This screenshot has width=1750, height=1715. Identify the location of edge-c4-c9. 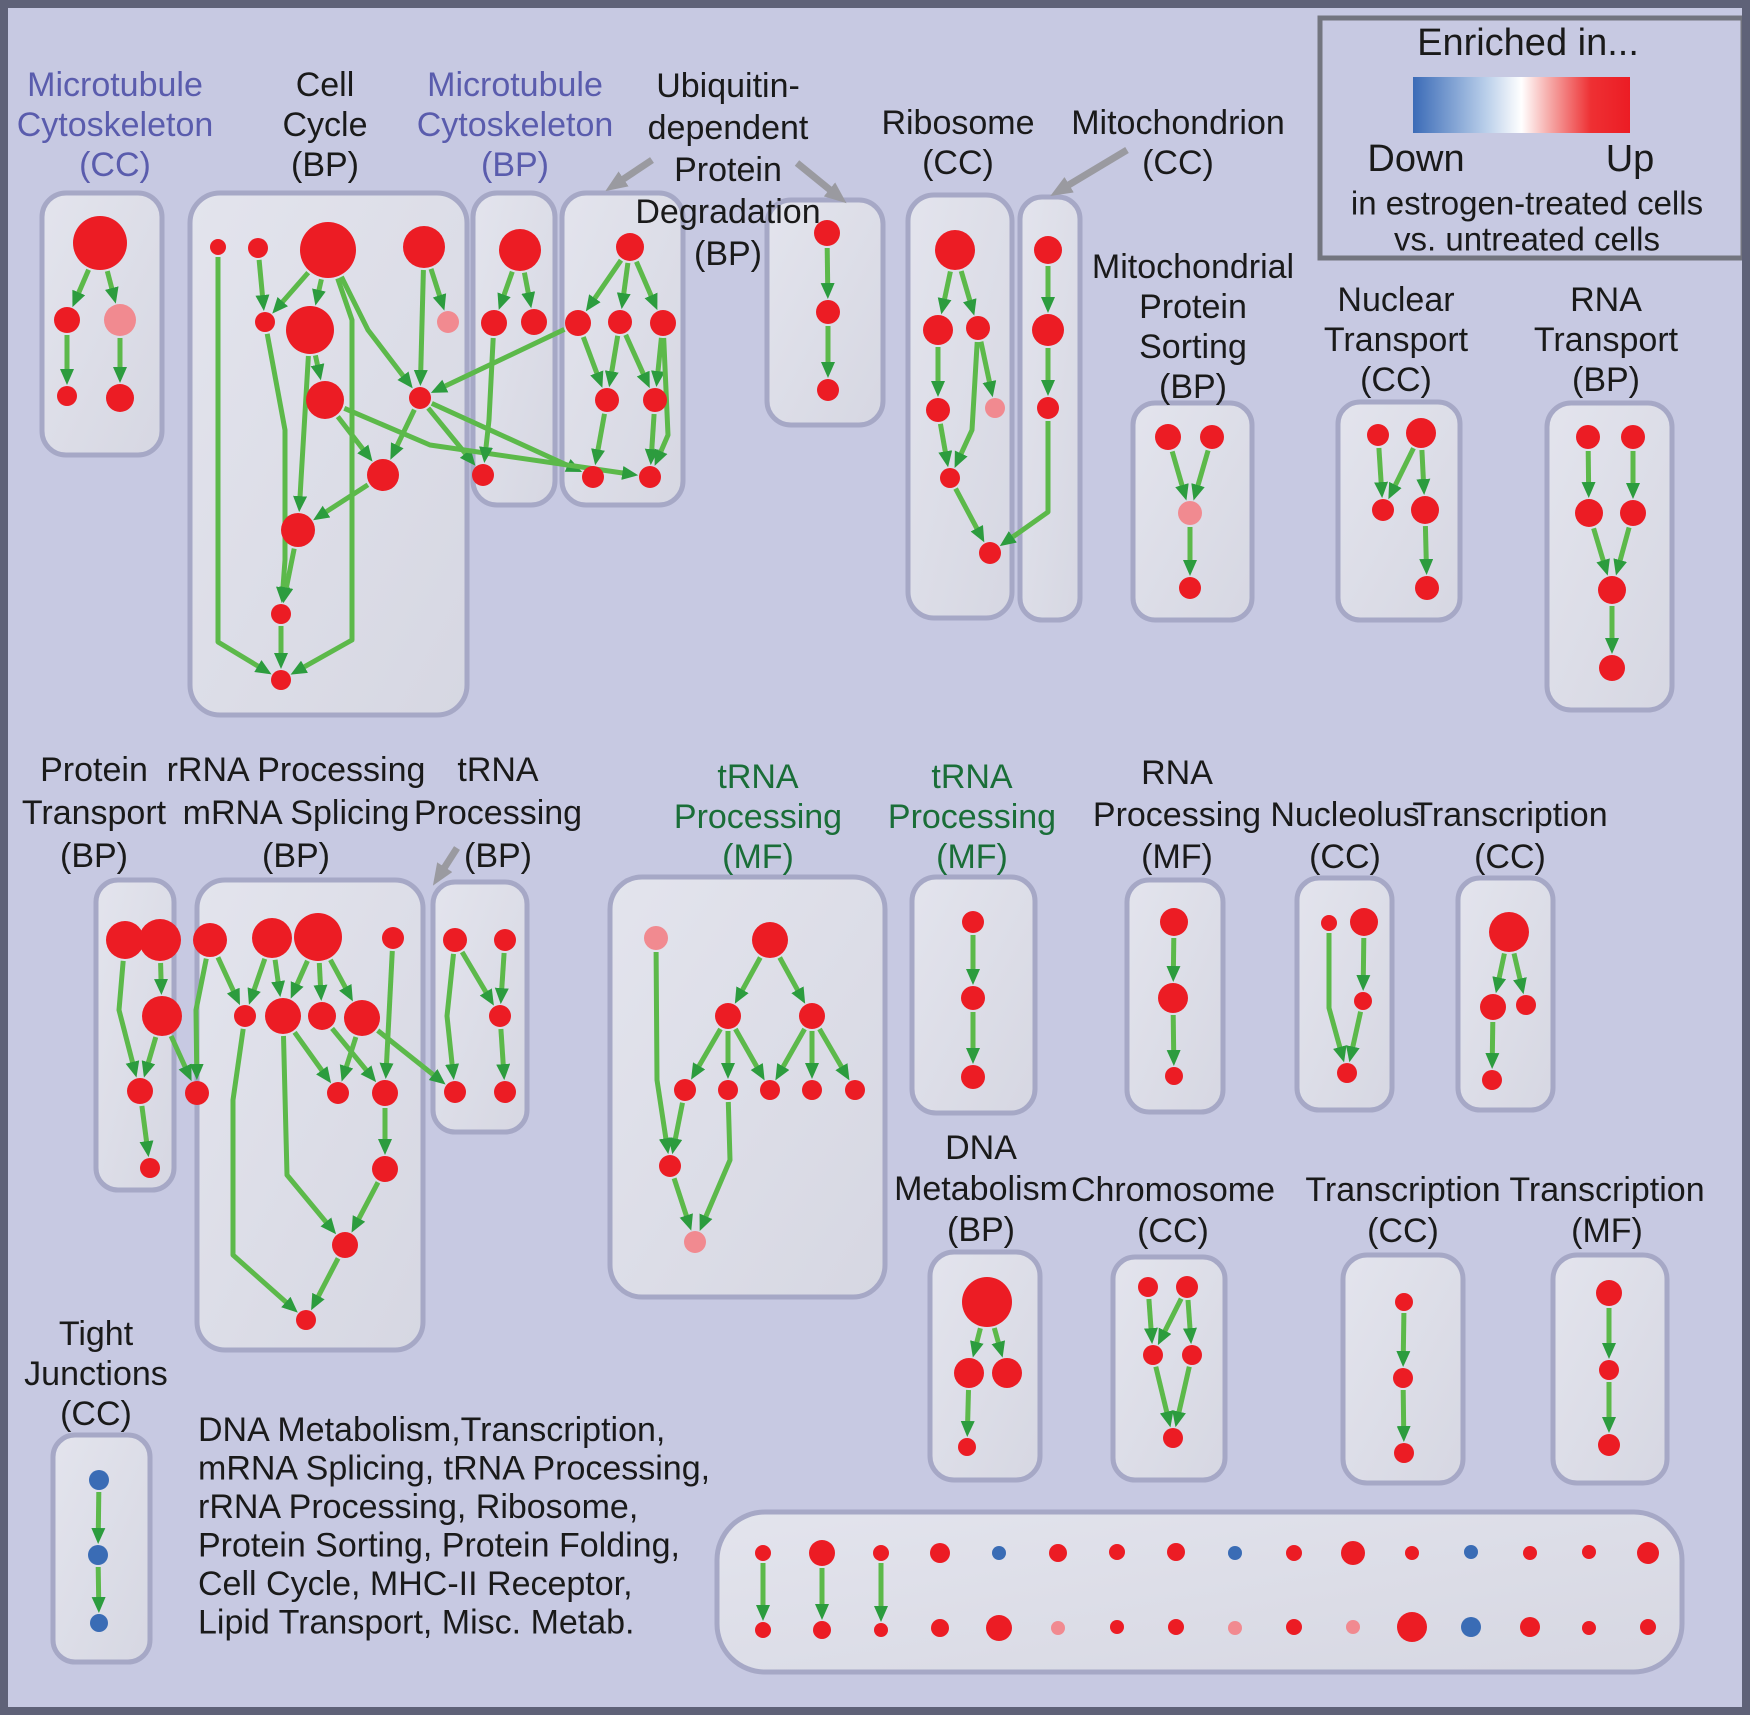
(420, 327).